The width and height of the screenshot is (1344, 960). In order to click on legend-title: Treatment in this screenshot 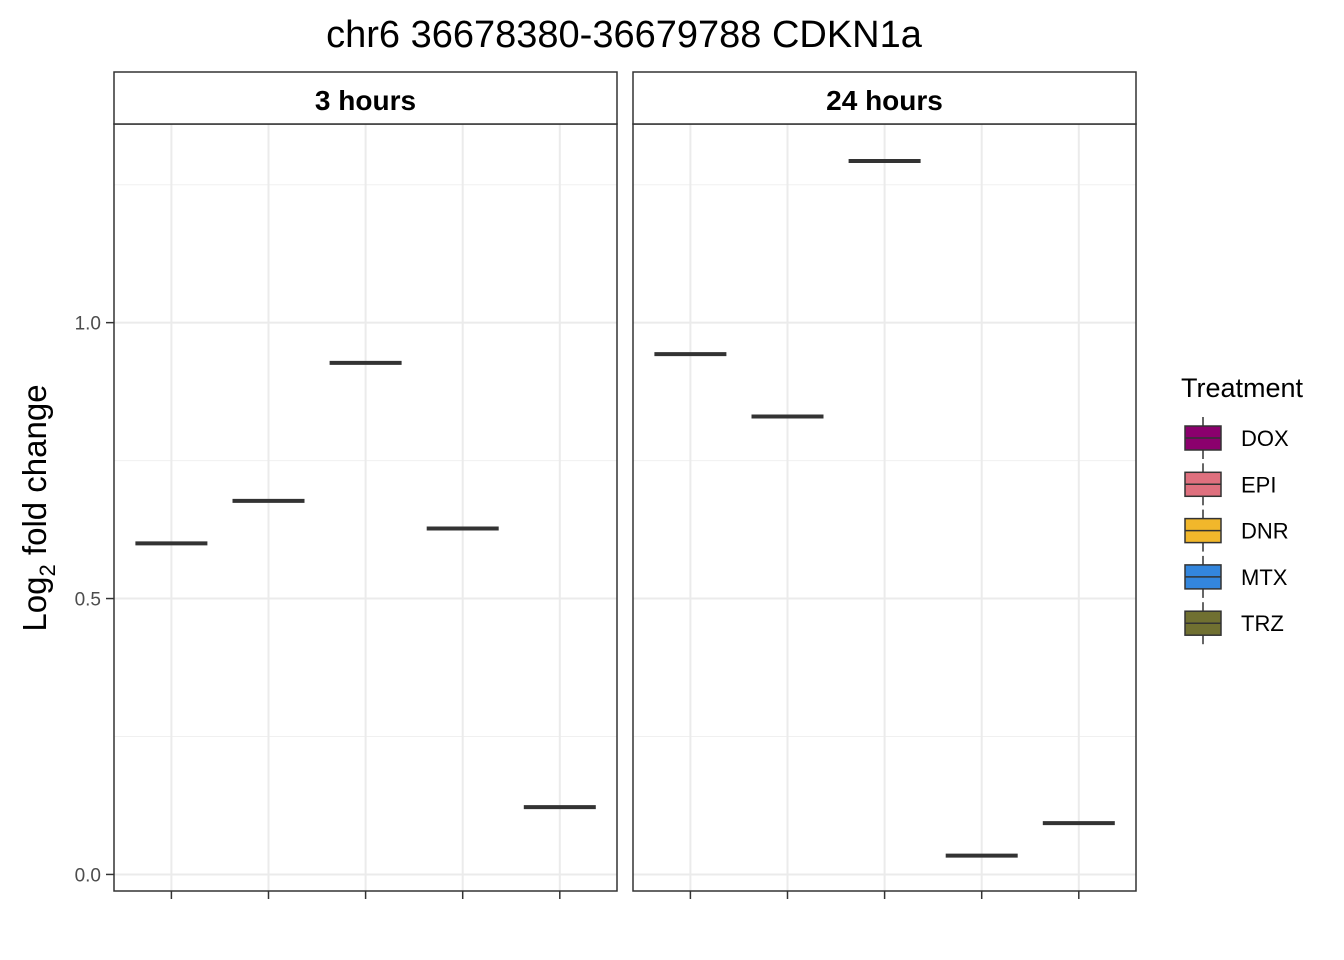, I will do `click(1242, 388)`.